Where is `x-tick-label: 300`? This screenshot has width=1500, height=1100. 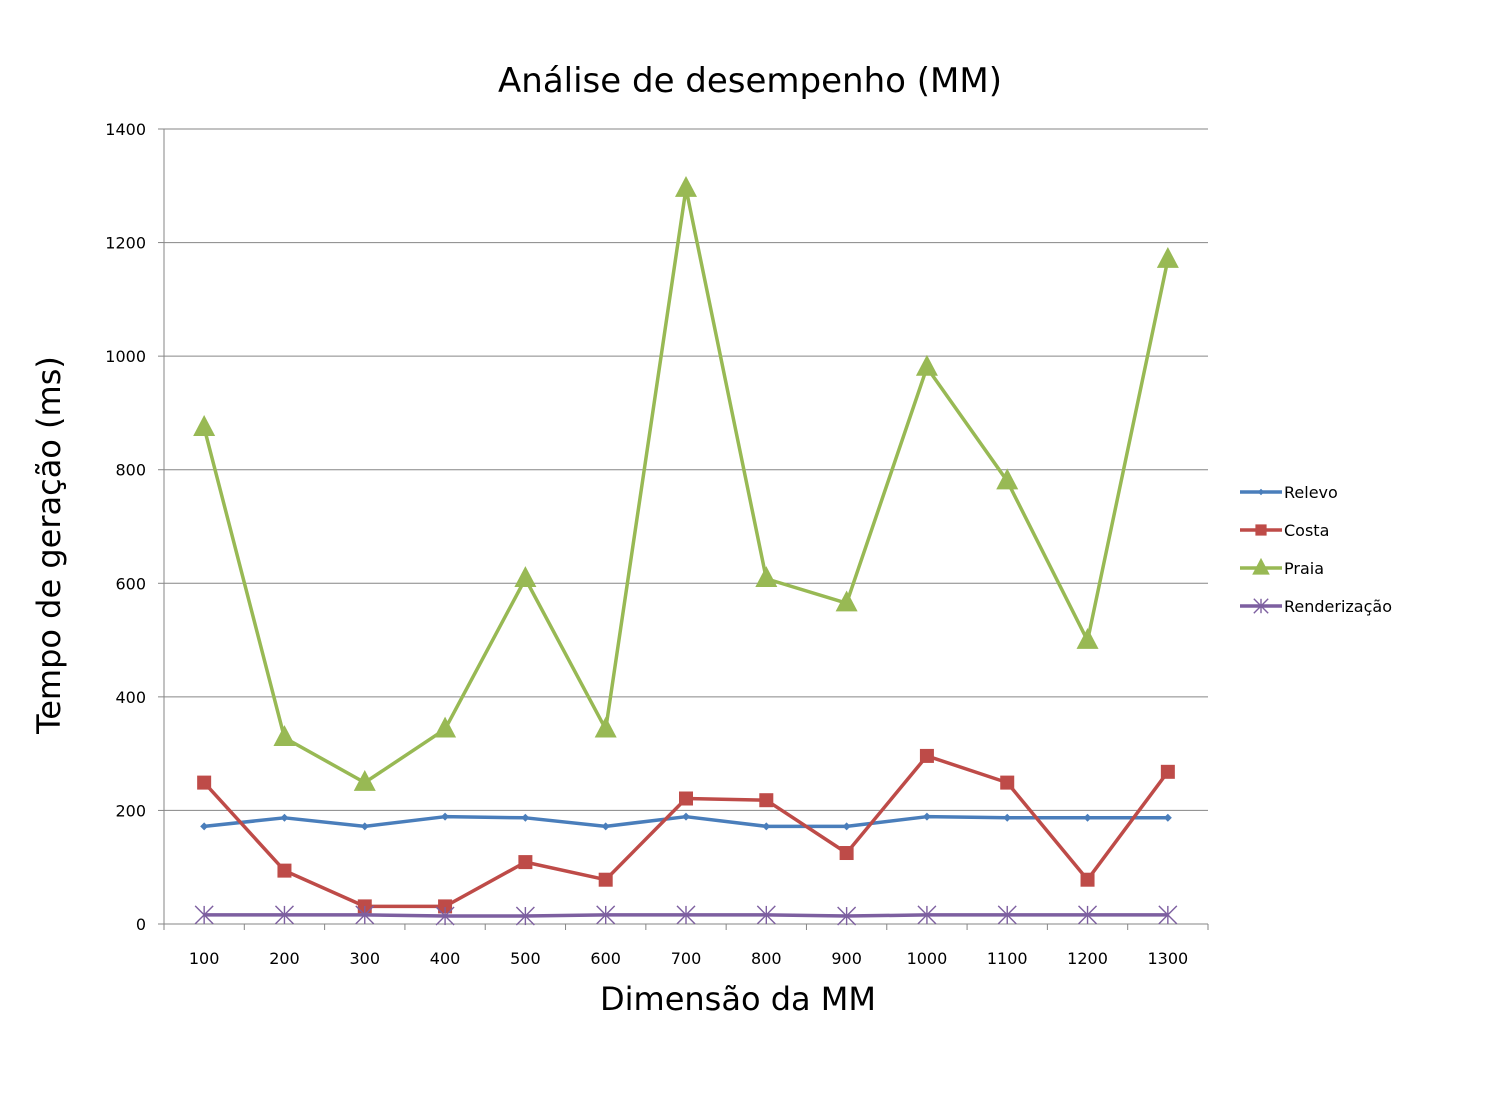 x-tick-label: 300 is located at coordinates (364, 958).